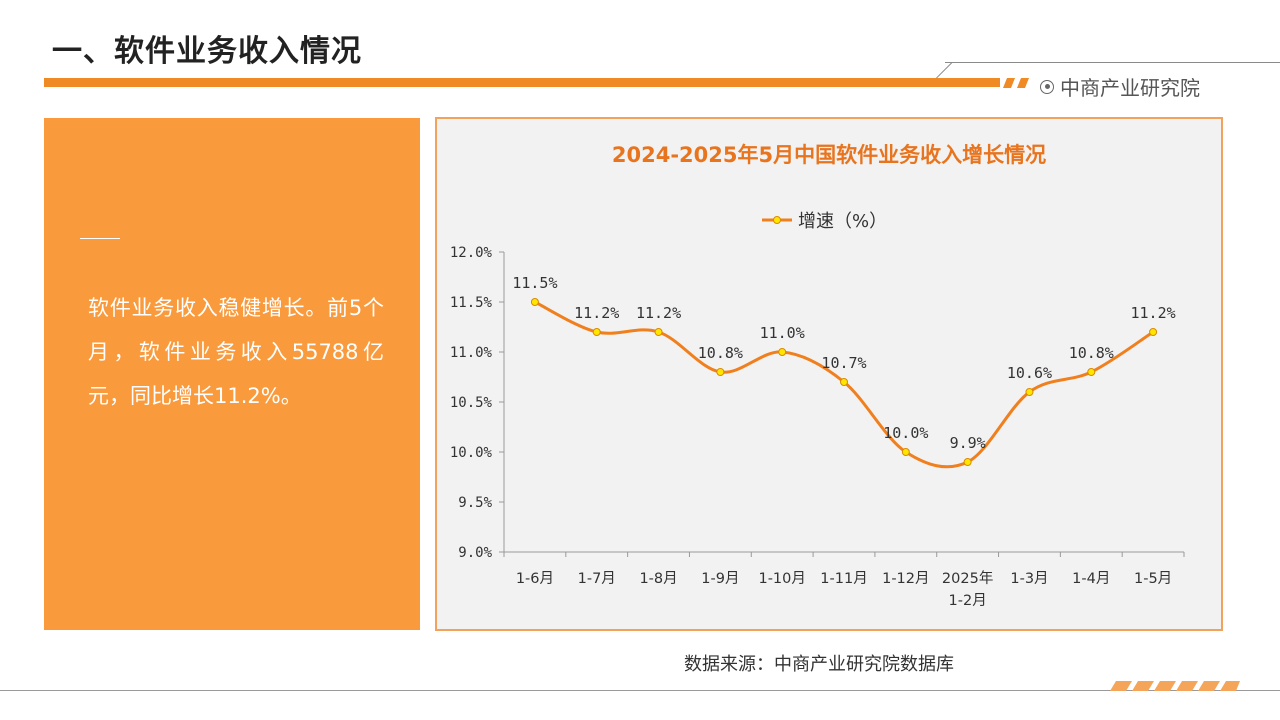 This screenshot has width=1280, height=720. Describe the element at coordinates (819, 664) in the screenshot. I see `data-source: 数据来源：中商产业研究院数据库` at that location.